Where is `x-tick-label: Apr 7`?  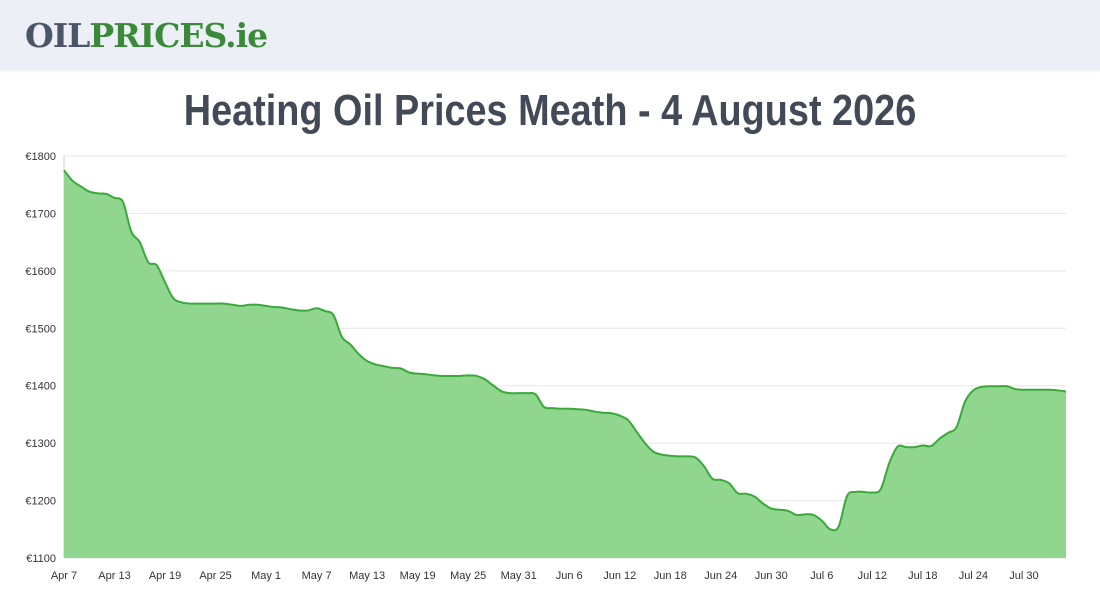 x-tick-label: Apr 7 is located at coordinates (64, 576).